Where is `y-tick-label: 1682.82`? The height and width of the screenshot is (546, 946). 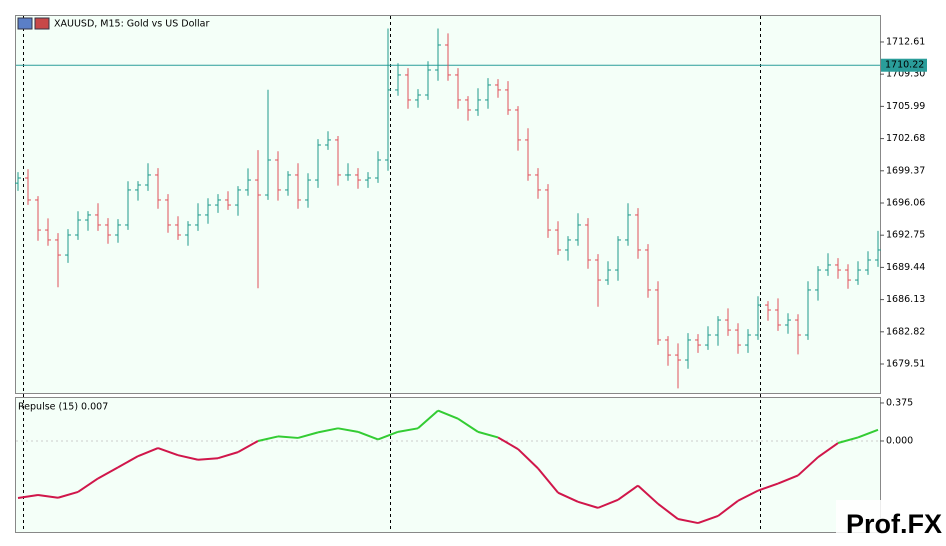
y-tick-label: 1682.82 is located at coordinates (905, 331).